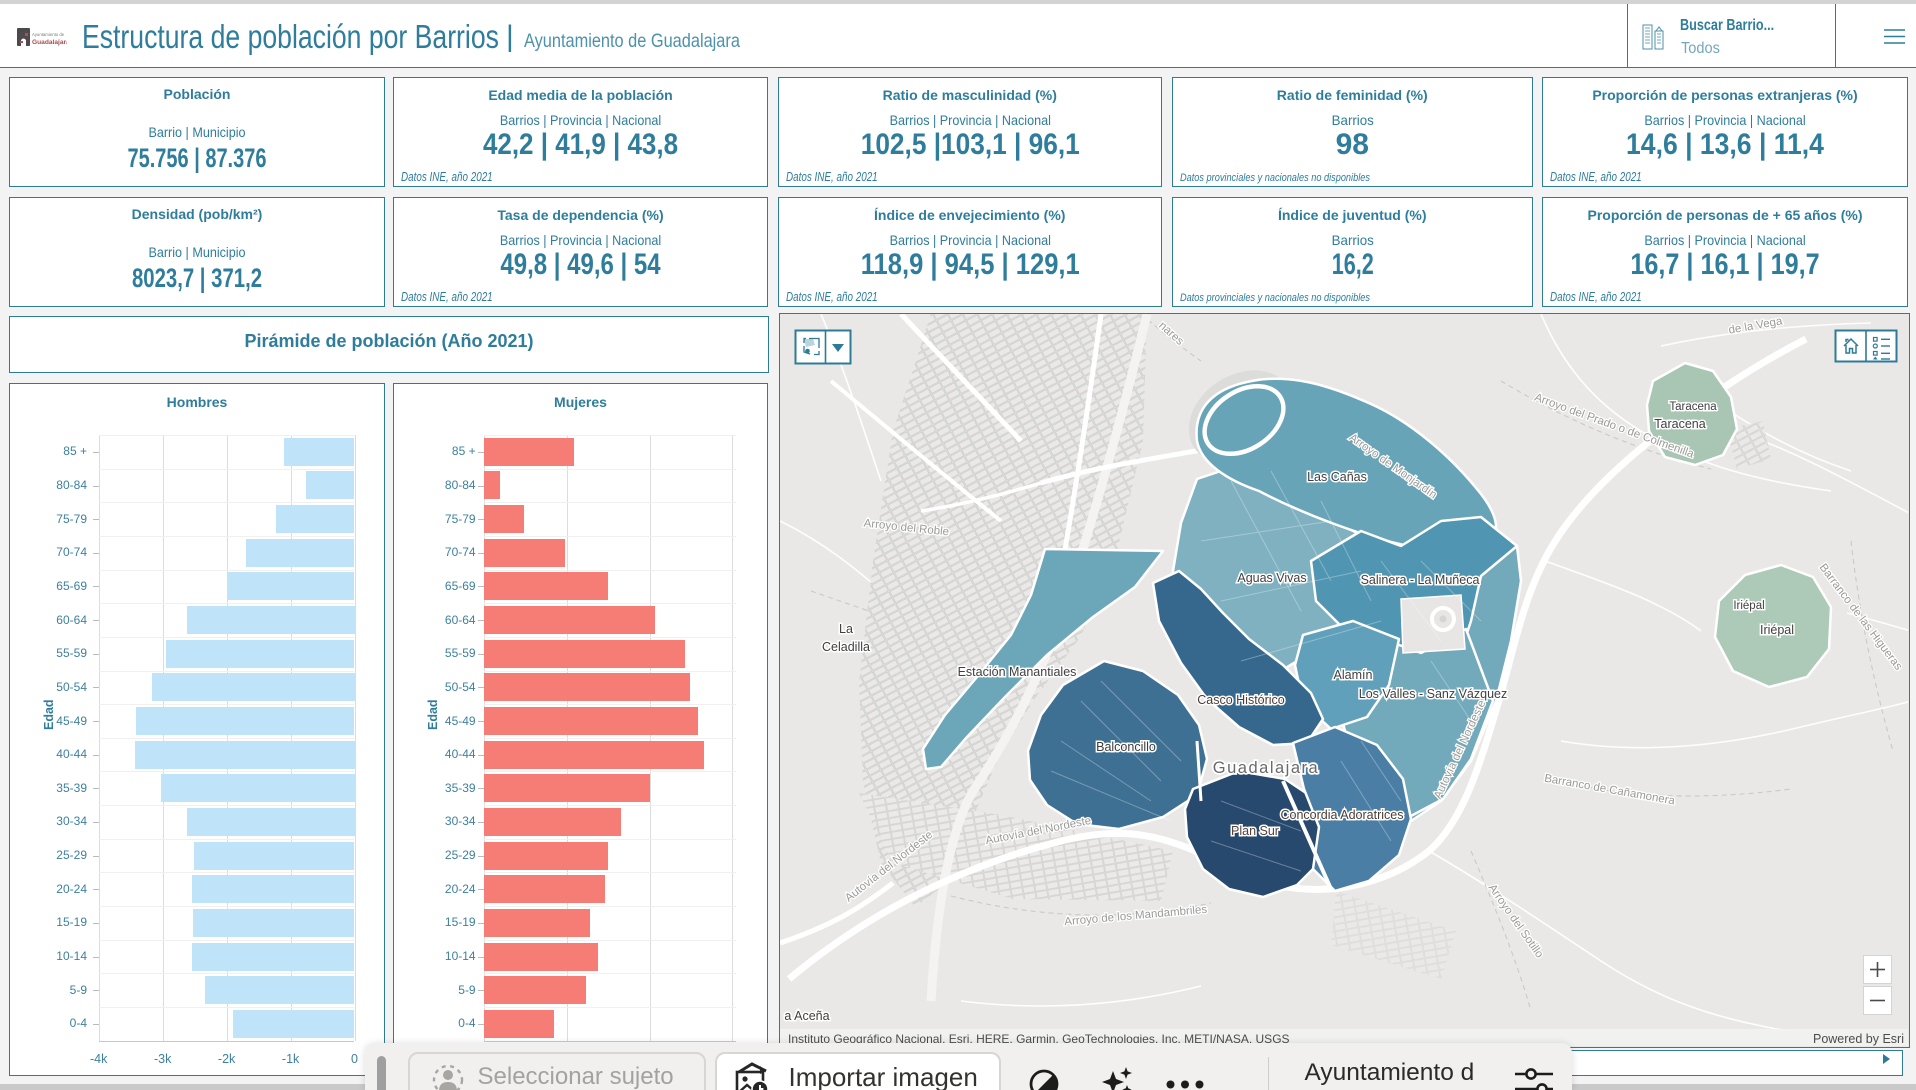  I want to click on svg-text: Casco Histórico, so click(1241, 700).